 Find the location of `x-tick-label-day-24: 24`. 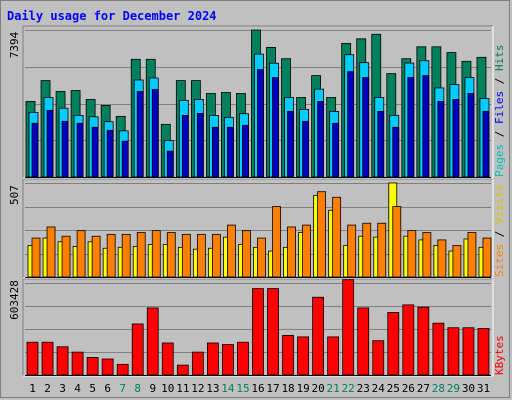

x-tick-label-day-24: 24 is located at coordinates (379, 388).